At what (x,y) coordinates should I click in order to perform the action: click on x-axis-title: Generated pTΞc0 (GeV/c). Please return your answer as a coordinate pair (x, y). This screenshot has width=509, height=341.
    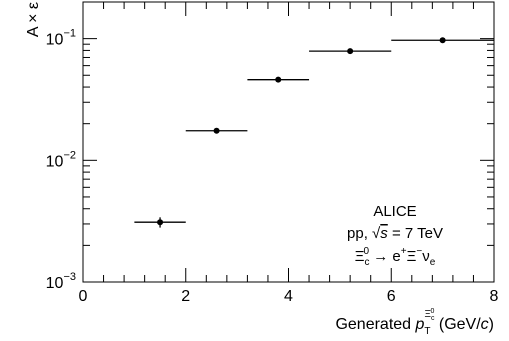
    Looking at the image, I should click on (414, 322).